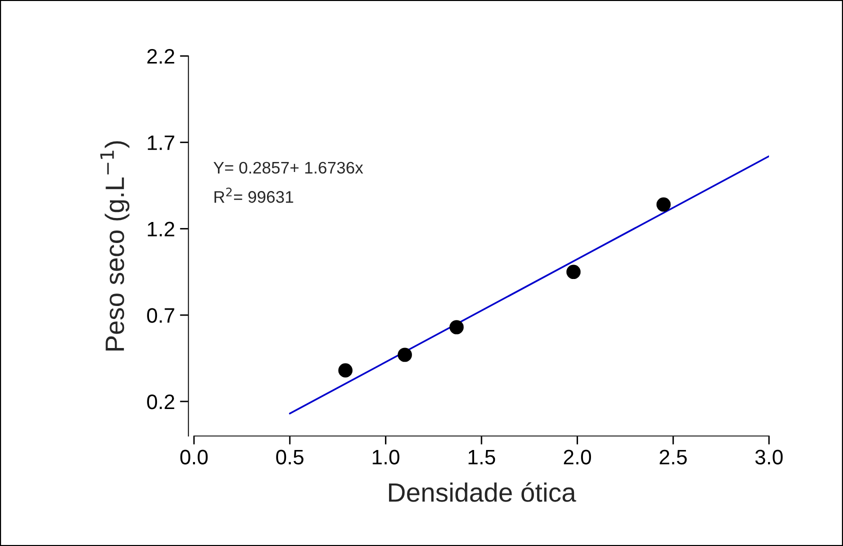 Image resolution: width=843 pixels, height=546 pixels. Describe the element at coordinates (160, 402) in the screenshot. I see `y-tick-label: 0.2` at that location.